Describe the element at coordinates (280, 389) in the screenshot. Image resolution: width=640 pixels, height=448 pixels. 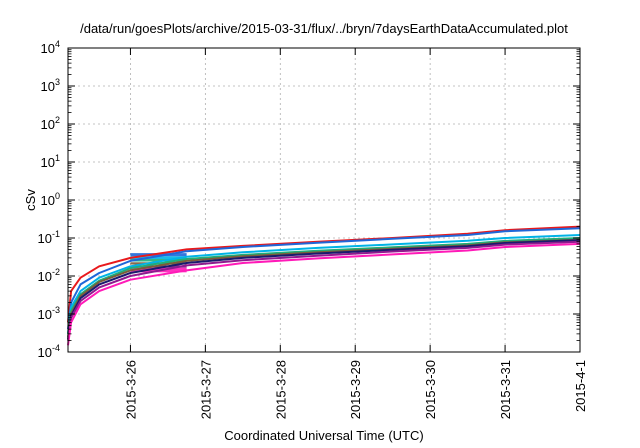
I see `x-tick-label: 2015-3-28` at that location.